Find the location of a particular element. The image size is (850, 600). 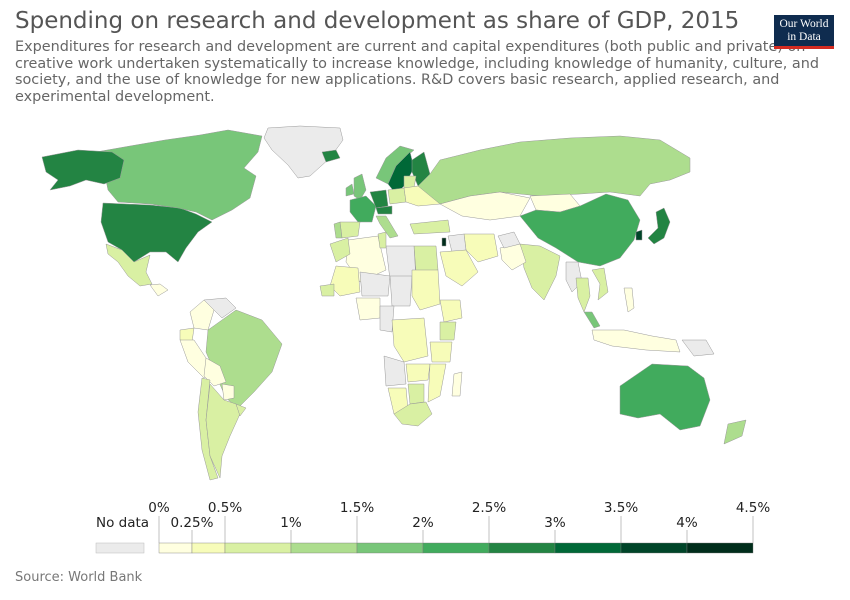

region-zambia is located at coordinates (418, 373).